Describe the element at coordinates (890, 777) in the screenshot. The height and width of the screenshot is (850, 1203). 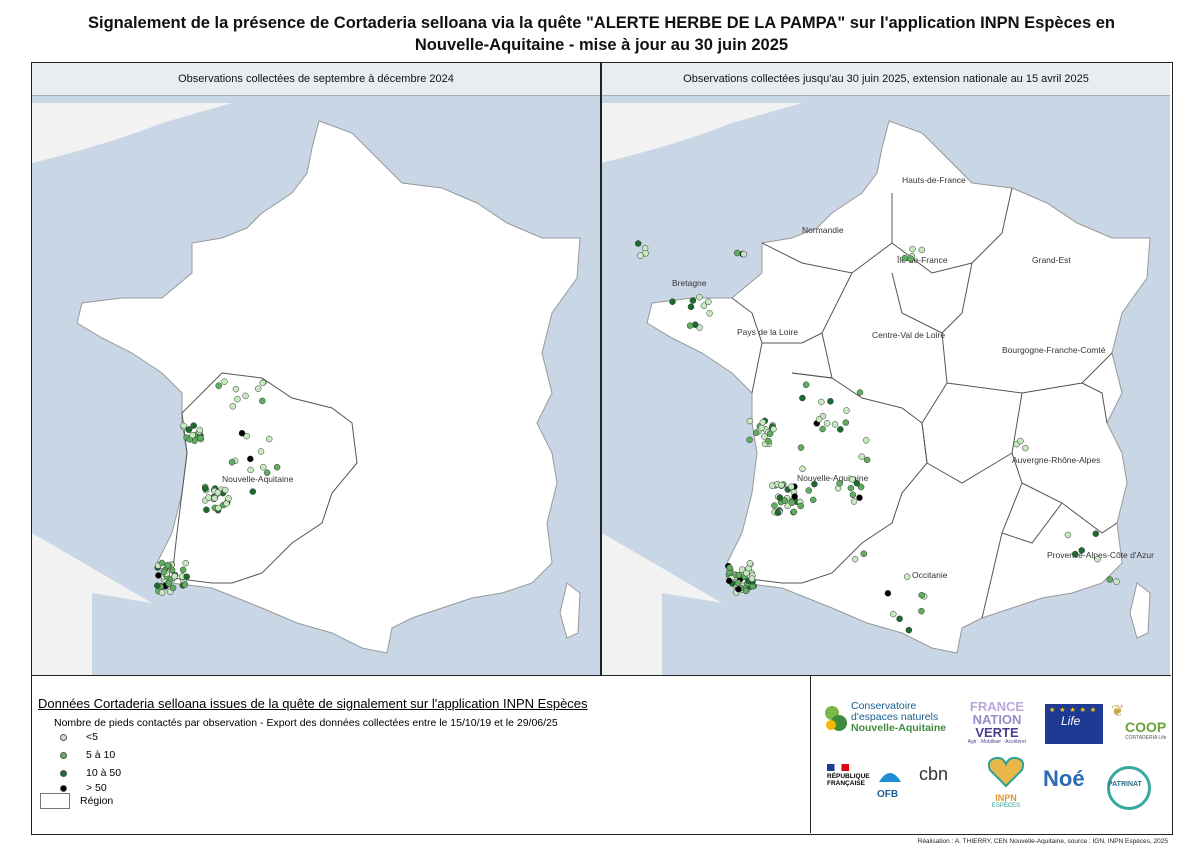
I see `ofb-emblem-icon` at that location.